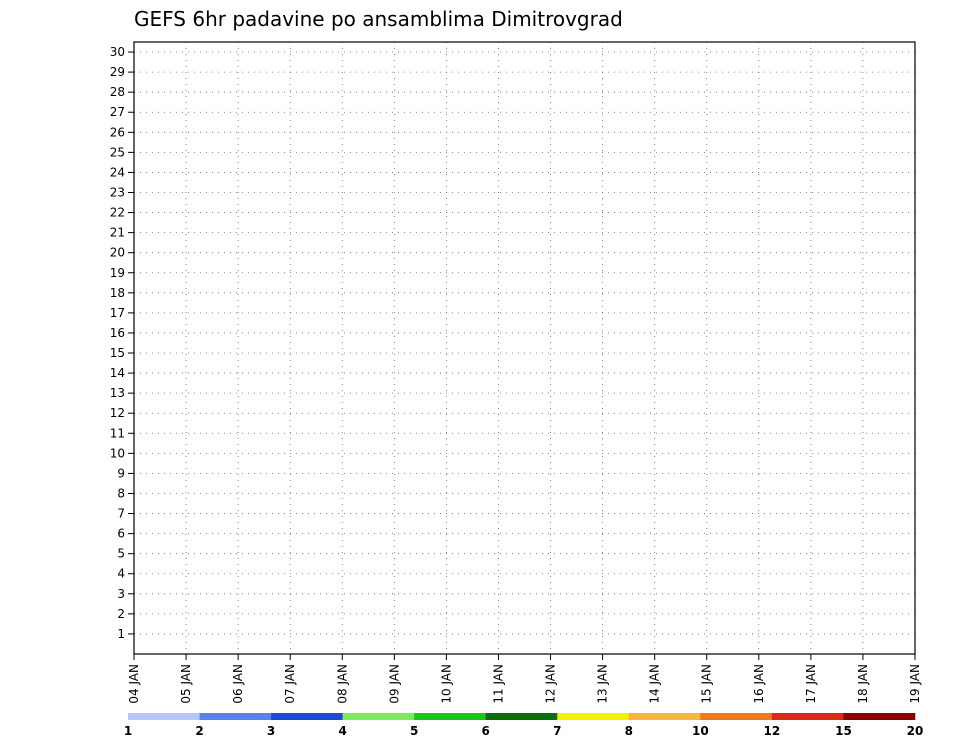 The width and height of the screenshot is (960, 742). Describe the element at coordinates (772, 731) in the screenshot. I see `legend-label-12: 12` at that location.